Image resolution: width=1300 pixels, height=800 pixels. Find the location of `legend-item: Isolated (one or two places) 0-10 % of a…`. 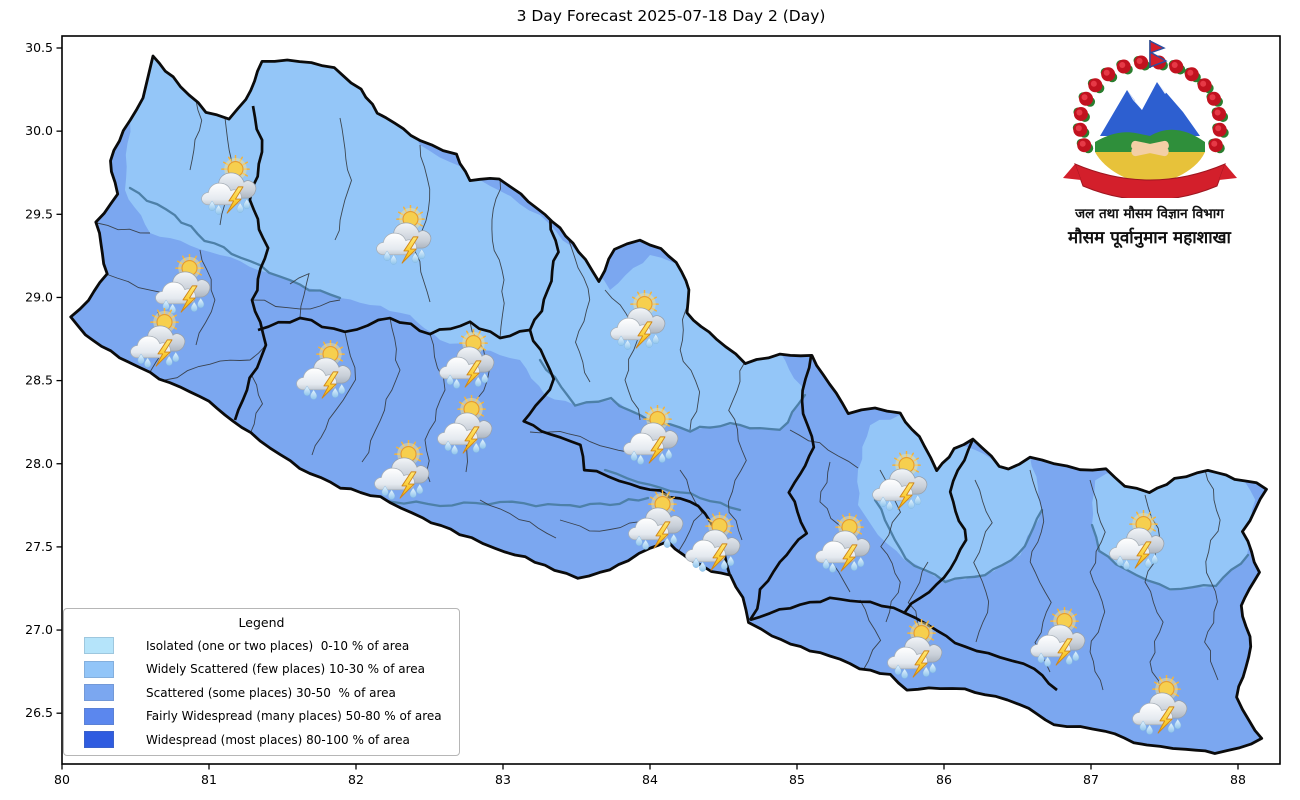

legend-item: Isolated (one or two places) 0-10 % of a… is located at coordinates (261, 646).